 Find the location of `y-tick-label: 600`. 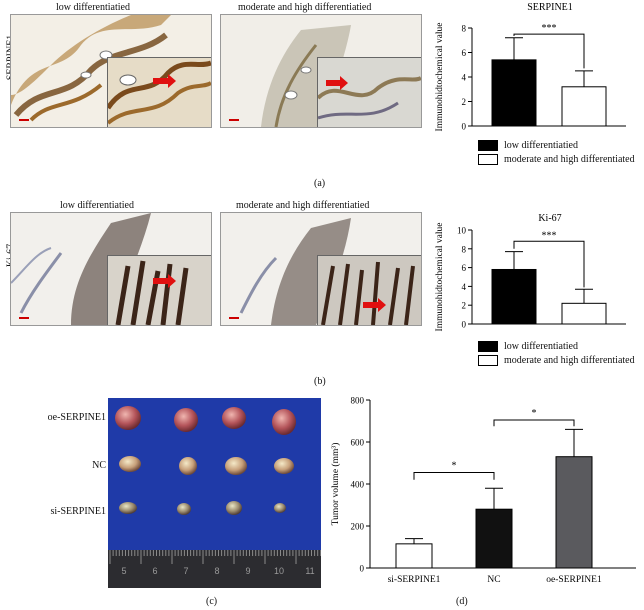

y-tick-label: 600 is located at coordinates (358, 443).